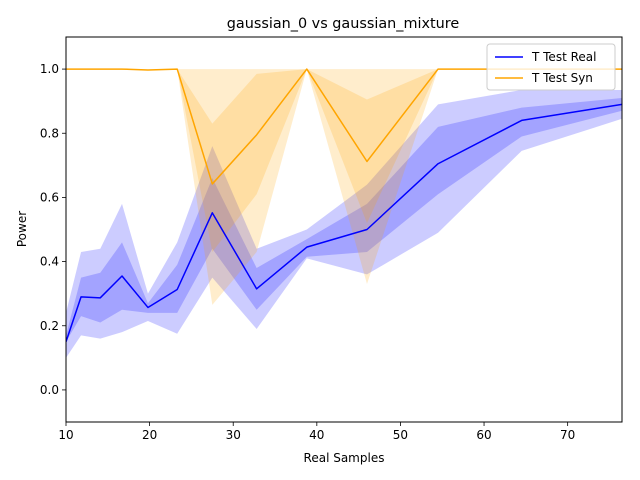  I want to click on y-tick-label: 0.6, so click(49, 197).